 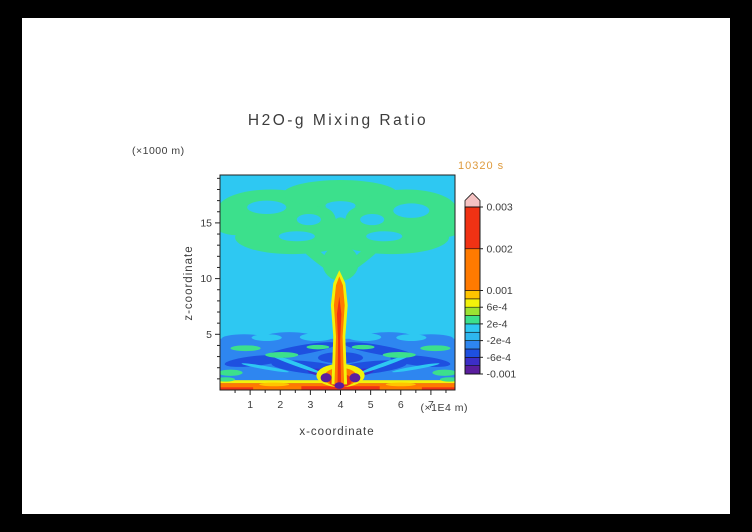 I want to click on colorbar-label: -0.001, so click(x=502, y=375).